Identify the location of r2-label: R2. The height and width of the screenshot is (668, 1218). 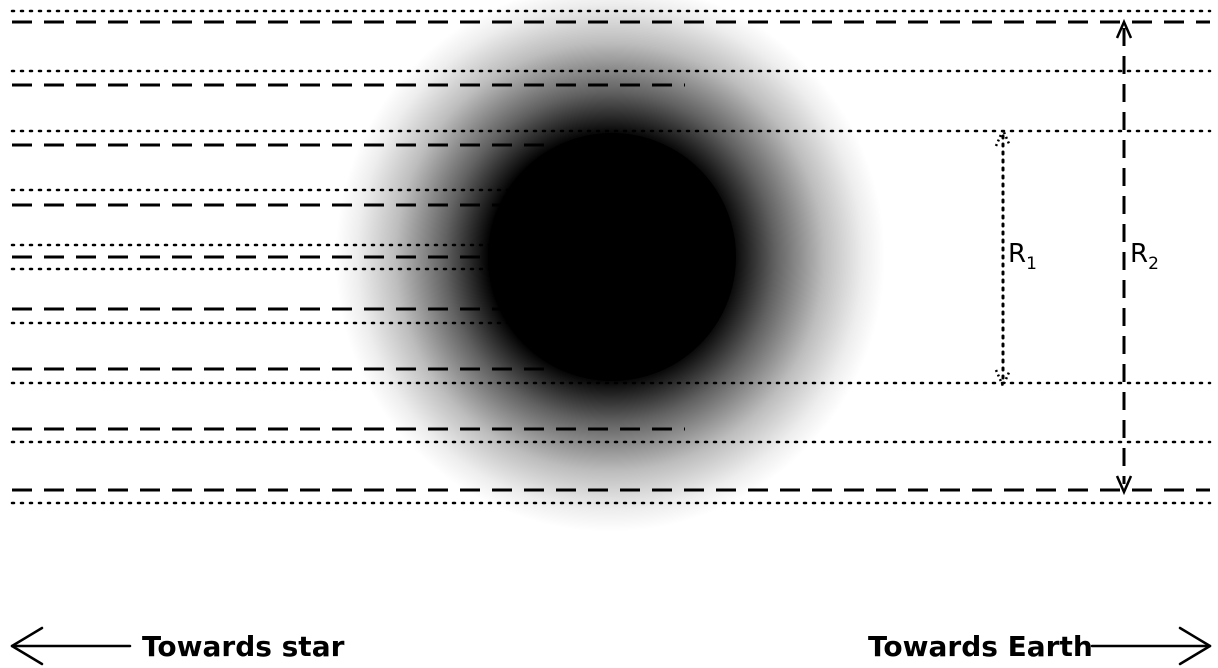
(1144, 256).